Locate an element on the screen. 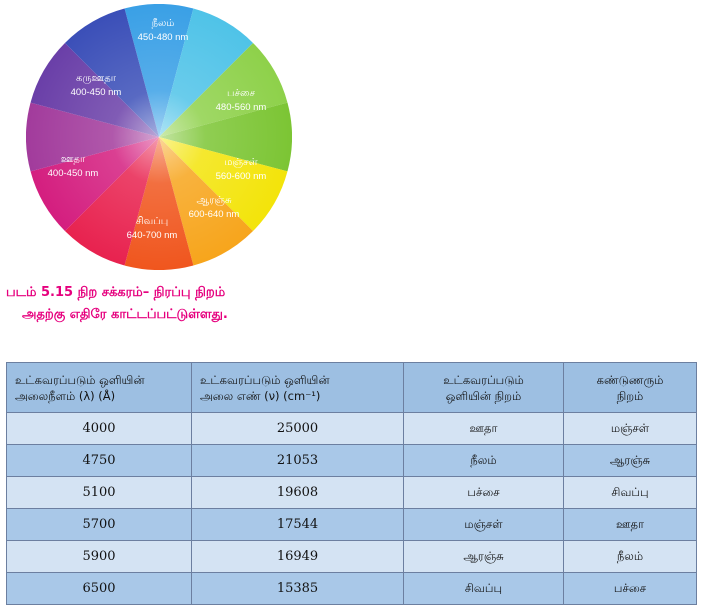 This screenshot has height=606, width=708. table-row: 5900 16949 ஆரஞ்சு நீலம் is located at coordinates (351, 556).